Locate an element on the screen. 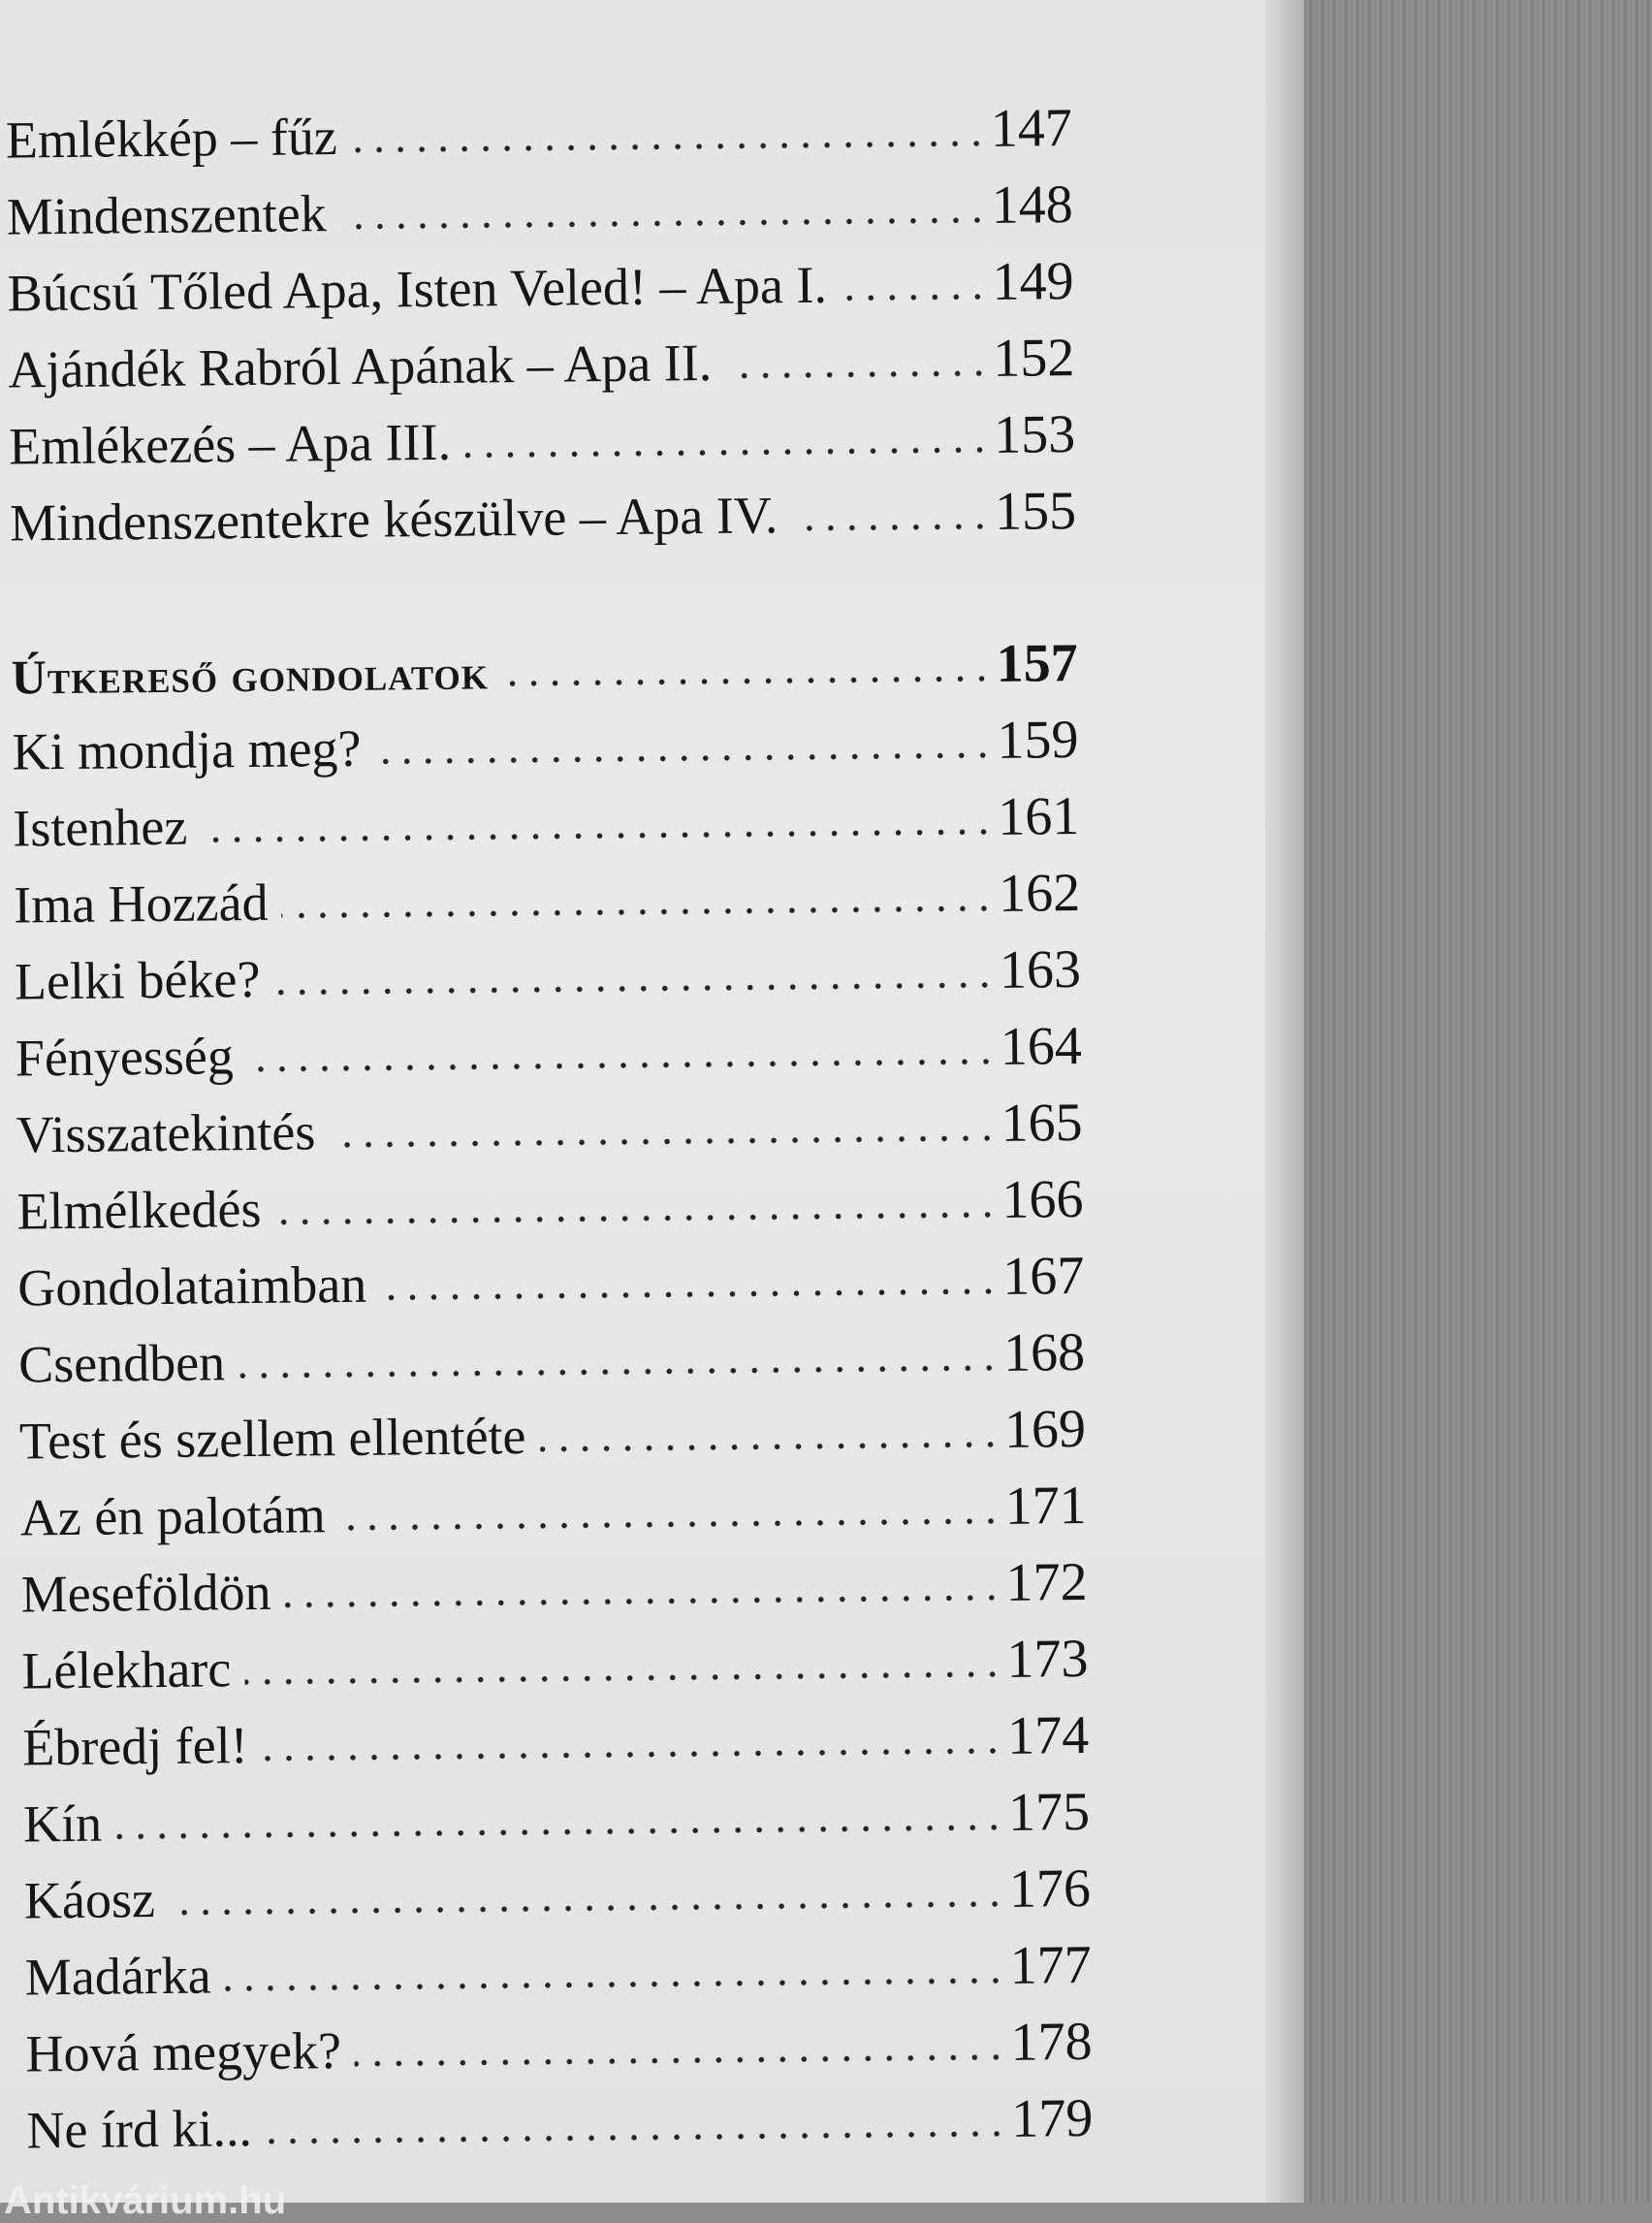  page-number: 157 is located at coordinates (1037, 664).